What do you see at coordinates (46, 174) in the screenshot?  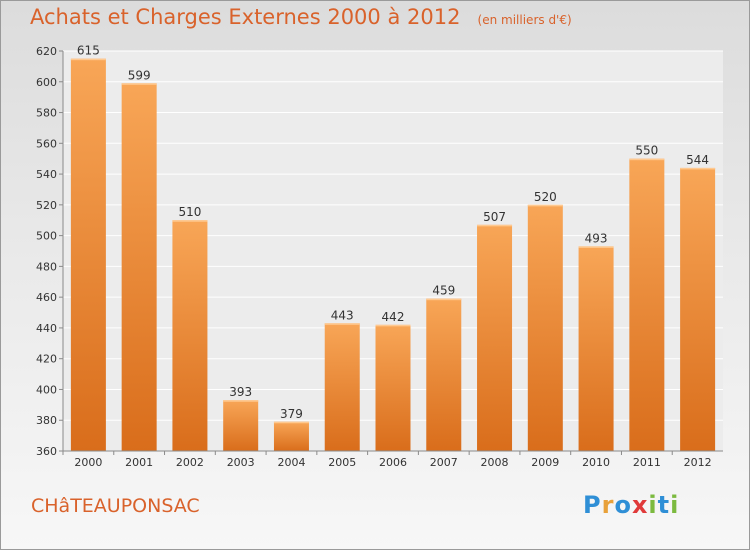 I see `y-tick-label: 540` at bounding box center [46, 174].